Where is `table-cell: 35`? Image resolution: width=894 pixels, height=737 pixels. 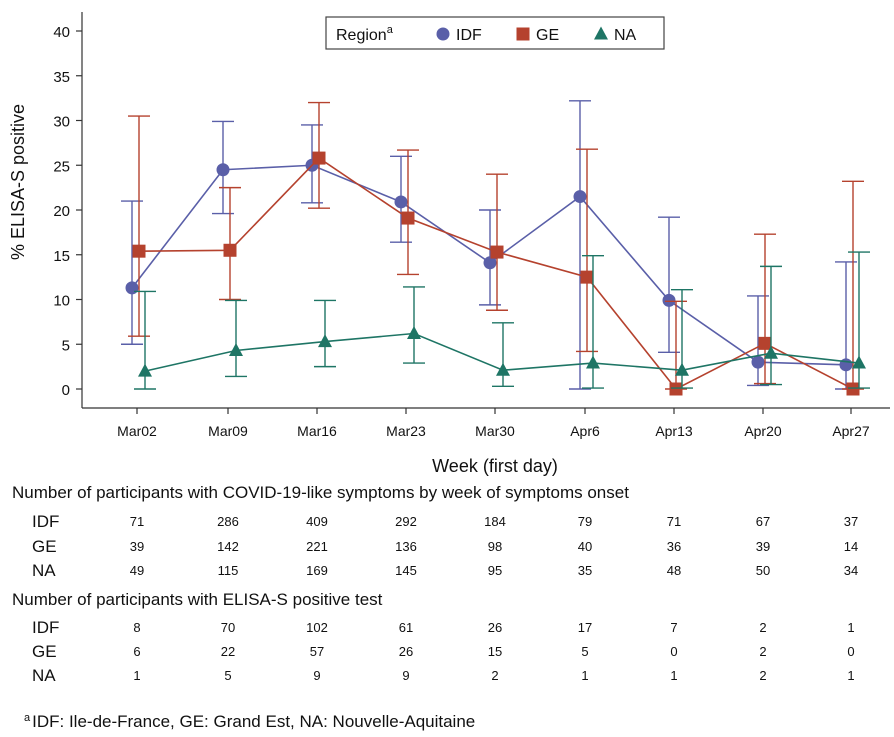 table-cell: 35 is located at coordinates (585, 570).